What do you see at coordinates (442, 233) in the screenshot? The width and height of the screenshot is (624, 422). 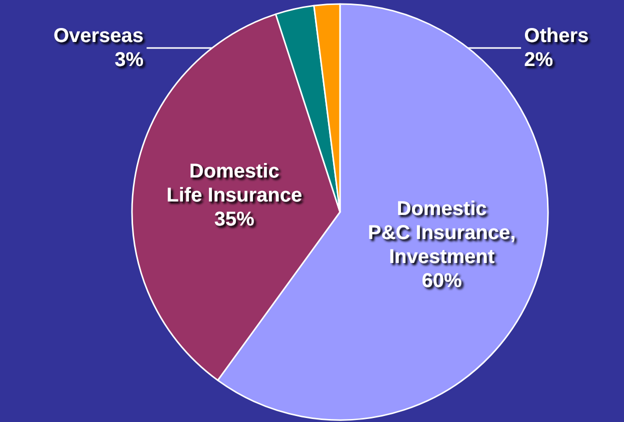 I see `slice-label: Domestic P&C Insurance, Investment` at bounding box center [442, 233].